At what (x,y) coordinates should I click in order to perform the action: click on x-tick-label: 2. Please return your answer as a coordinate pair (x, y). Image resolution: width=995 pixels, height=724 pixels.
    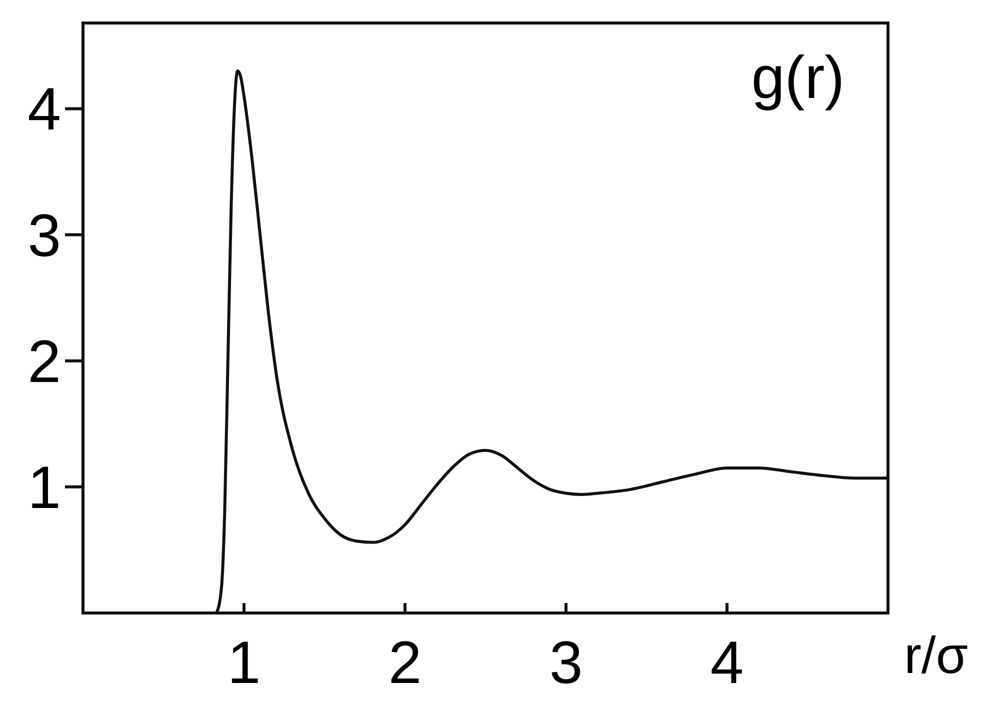
    Looking at the image, I should click on (405, 662).